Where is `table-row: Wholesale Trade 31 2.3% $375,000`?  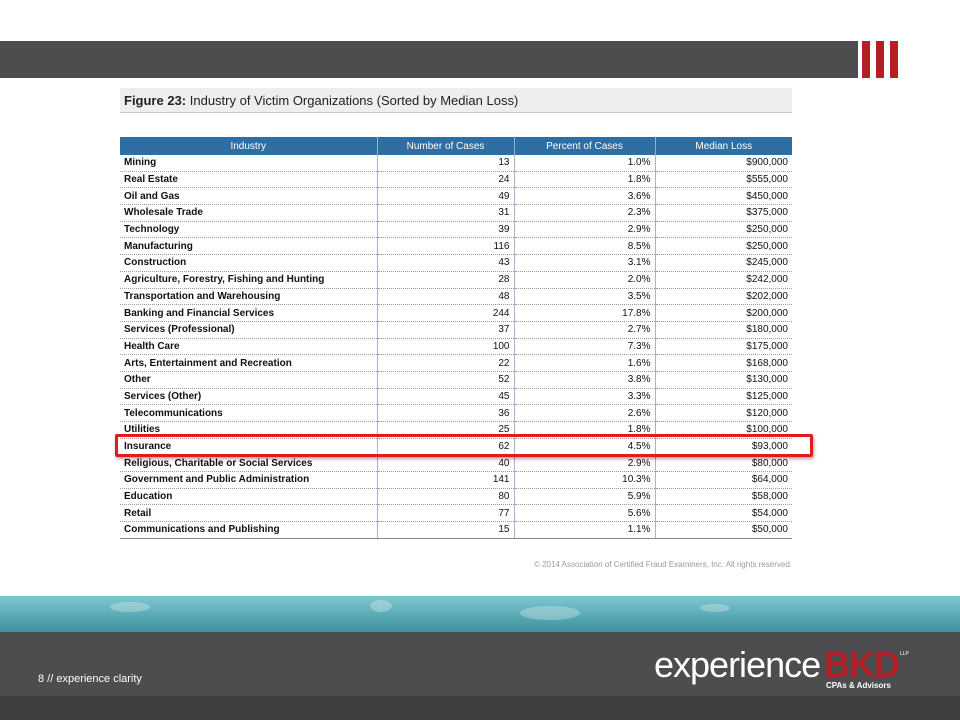
table-row: Wholesale Trade 31 2.3% $375,000 is located at coordinates (456, 213).